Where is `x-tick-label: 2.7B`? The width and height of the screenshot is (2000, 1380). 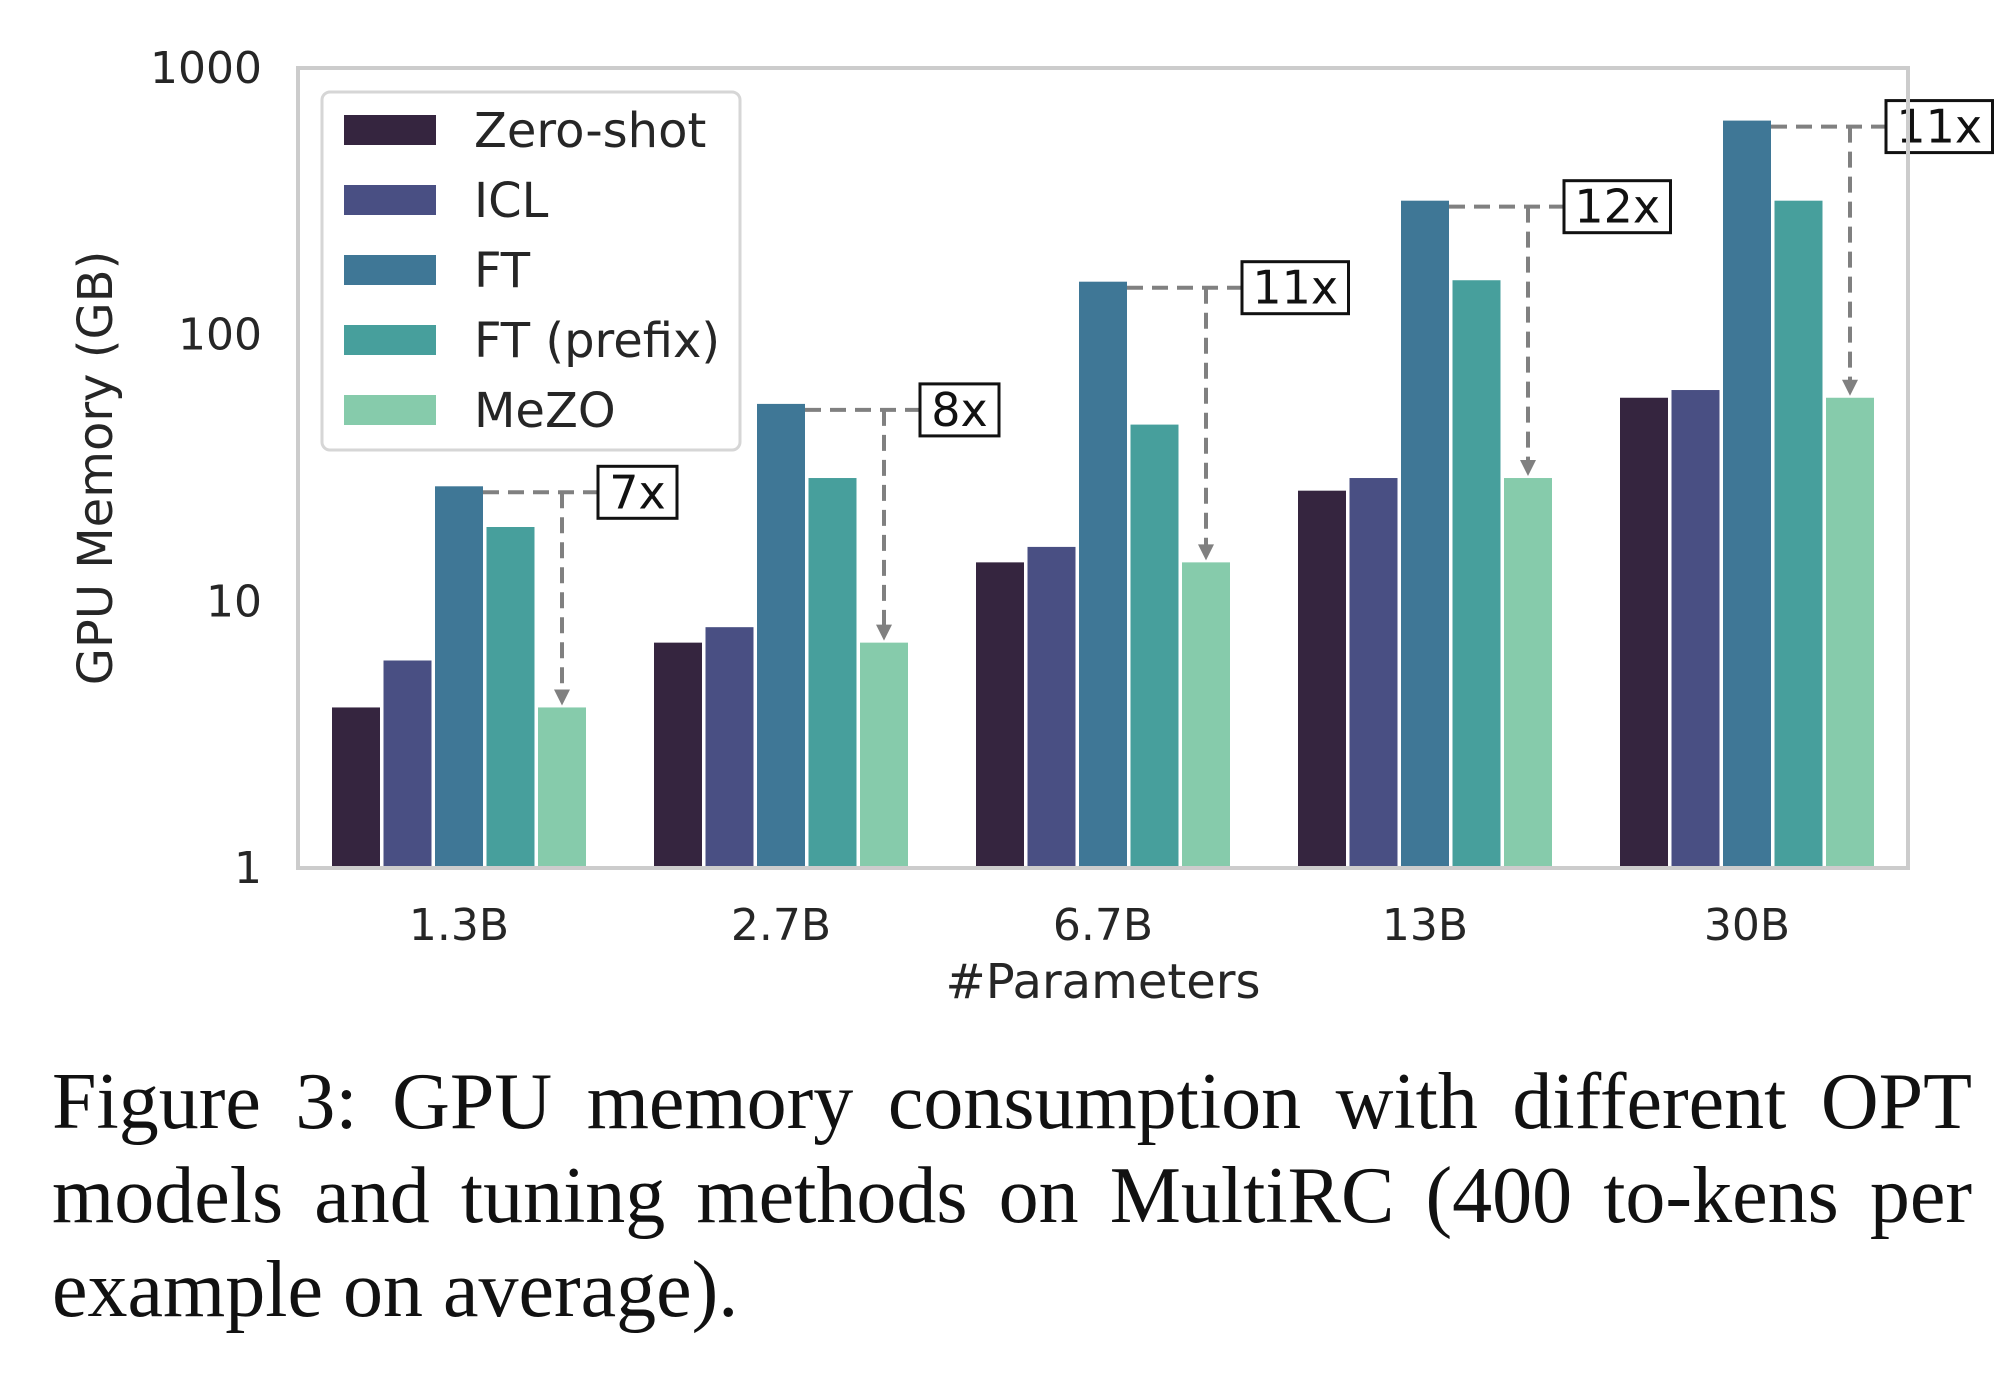 x-tick-label: 2.7B is located at coordinates (781, 925).